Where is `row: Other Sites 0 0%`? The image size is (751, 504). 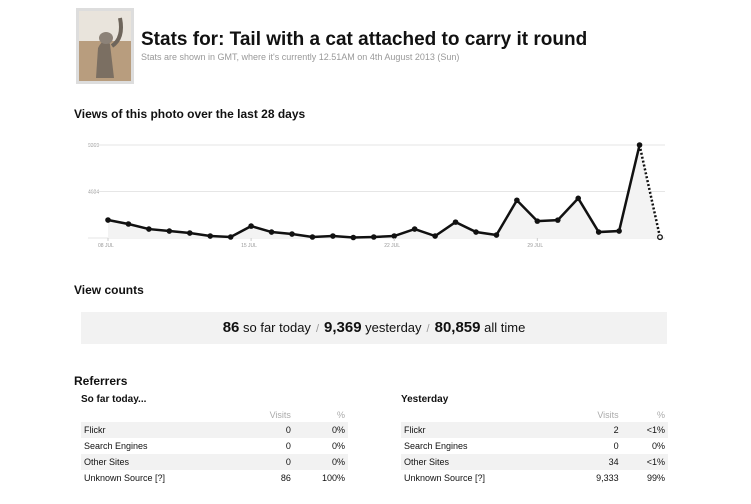 row: Other Sites 0 0% is located at coordinates (214, 462).